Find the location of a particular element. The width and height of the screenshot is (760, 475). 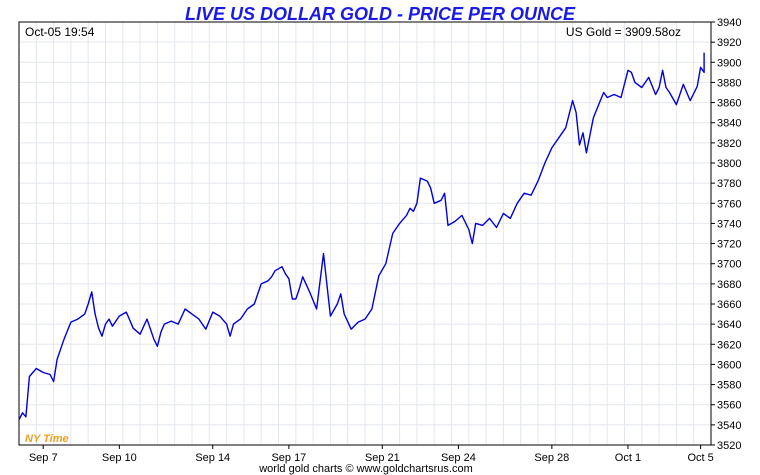

y-tick-label: 3540 is located at coordinates (729, 426).